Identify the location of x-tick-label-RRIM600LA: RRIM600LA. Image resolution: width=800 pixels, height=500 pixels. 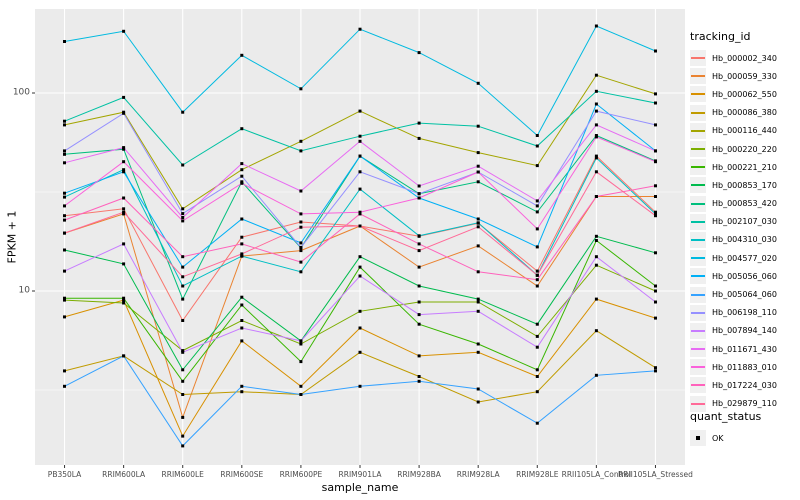
(124, 474).